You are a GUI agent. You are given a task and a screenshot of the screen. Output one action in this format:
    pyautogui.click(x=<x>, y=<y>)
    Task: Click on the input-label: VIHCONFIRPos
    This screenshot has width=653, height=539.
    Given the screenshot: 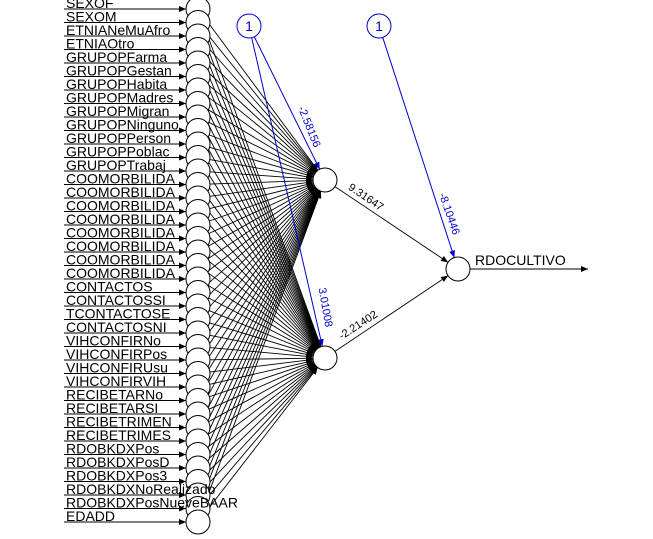 What is the action you would take?
    pyautogui.click(x=116, y=354)
    